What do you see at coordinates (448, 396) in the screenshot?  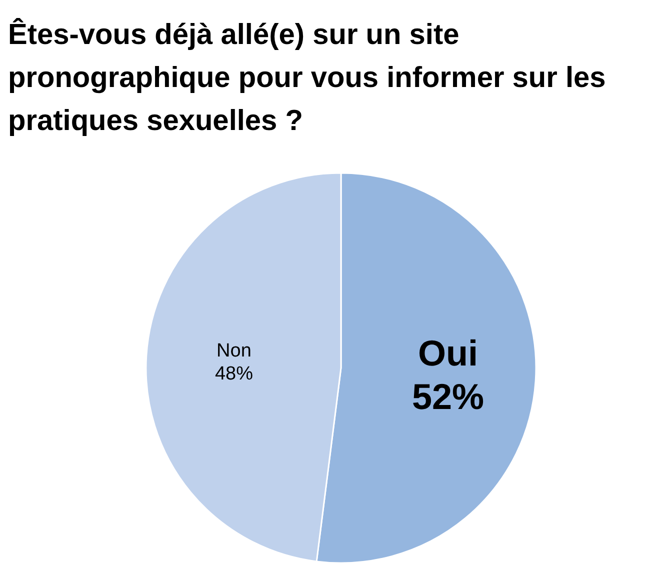 I see `data-label: 52%` at bounding box center [448, 396].